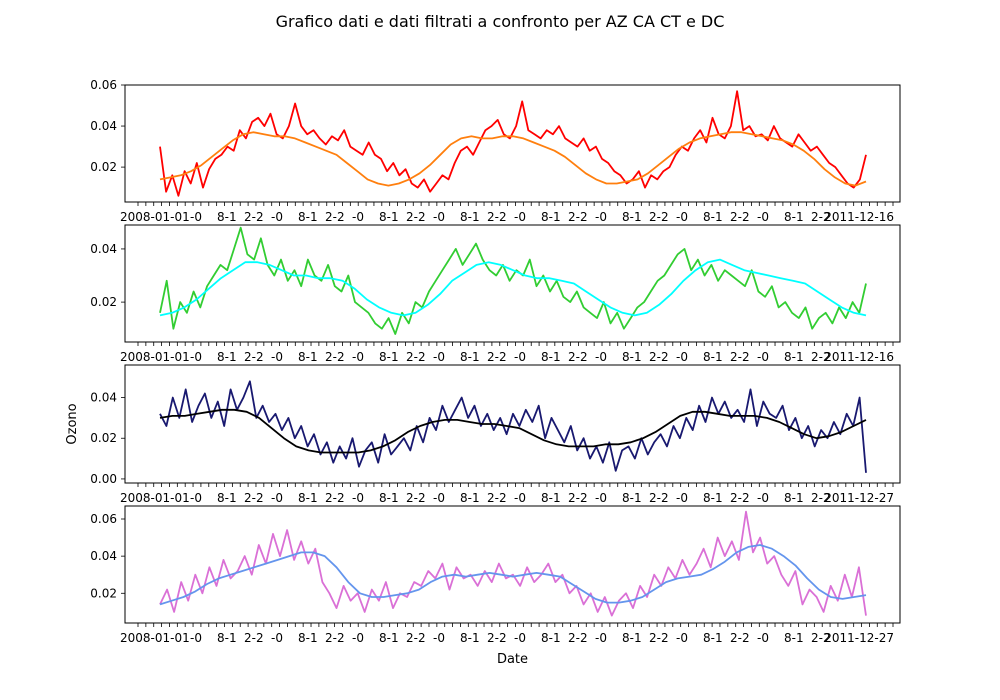 The width and height of the screenshot is (1000, 700). I want to click on panel-ca-raw-series-line, so click(513, 280).